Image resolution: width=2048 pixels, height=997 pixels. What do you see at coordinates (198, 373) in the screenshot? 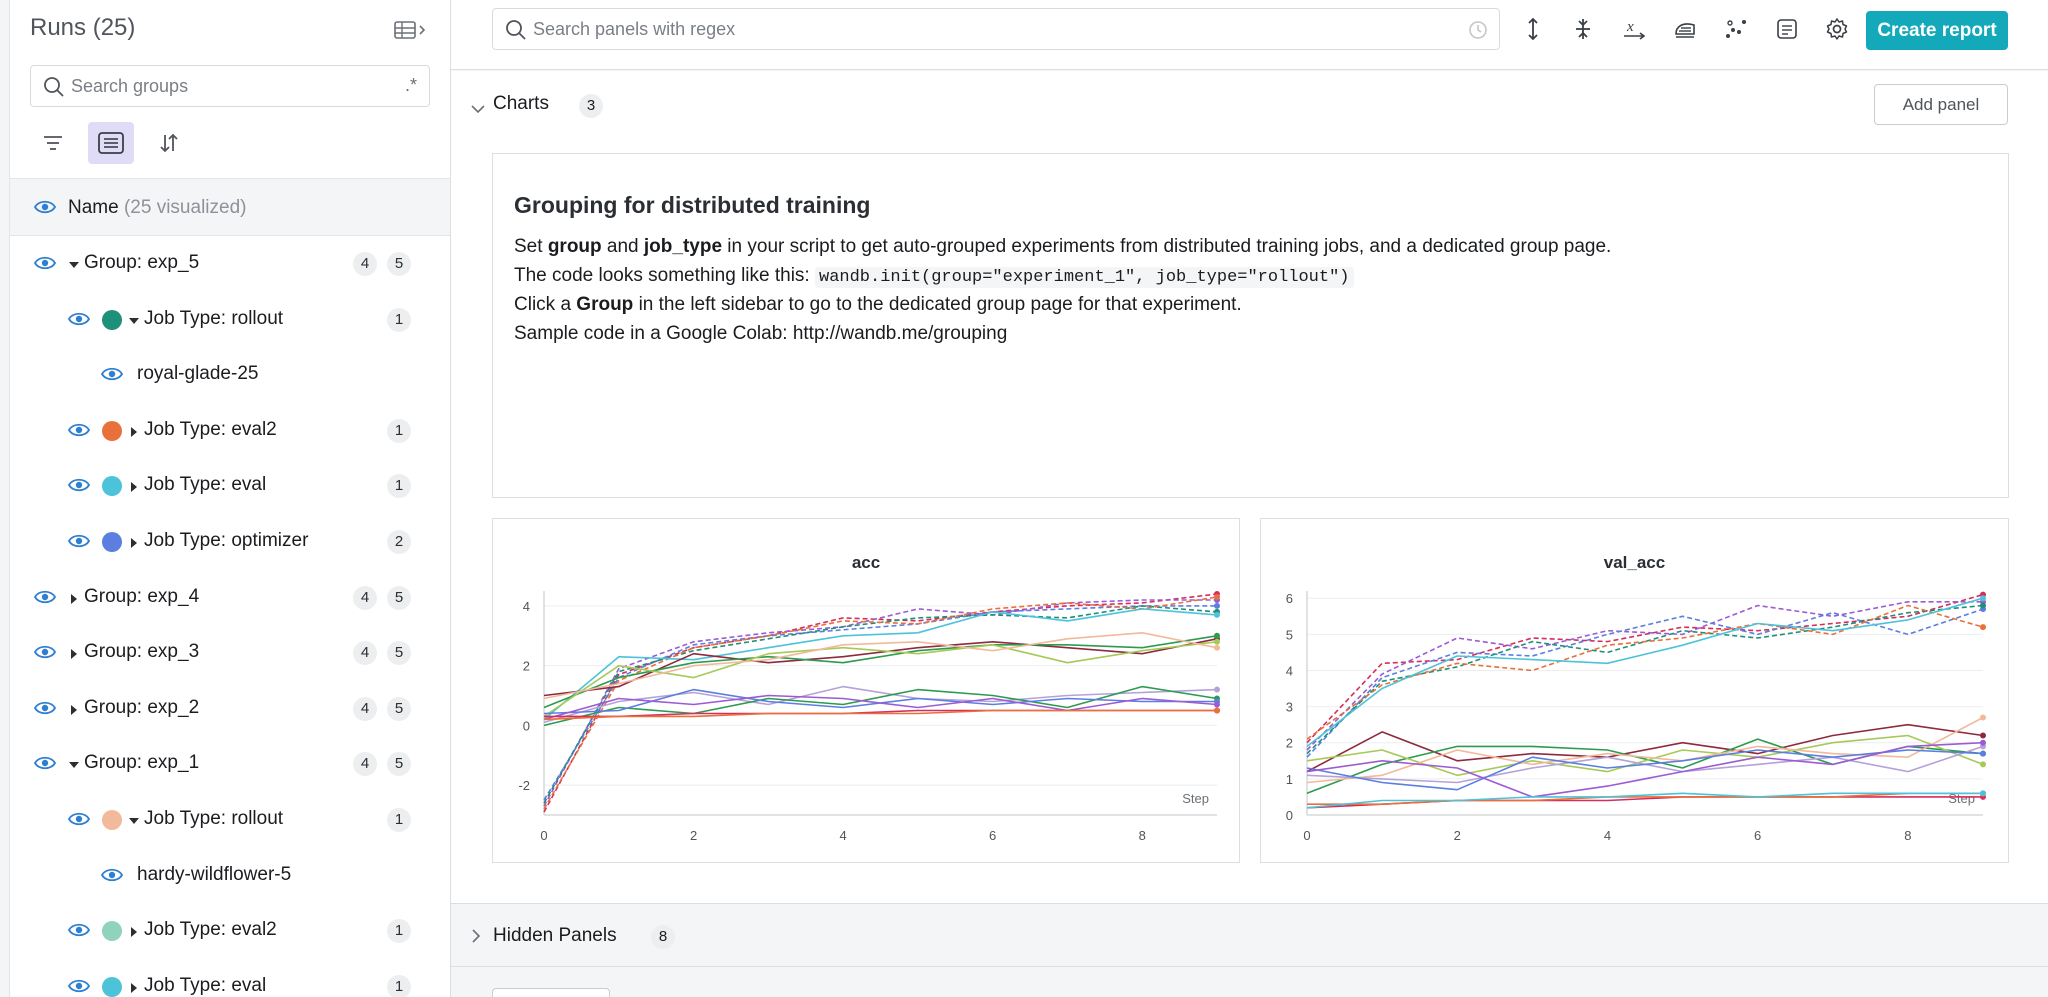
I see `run-name: royal-glade-25` at bounding box center [198, 373].